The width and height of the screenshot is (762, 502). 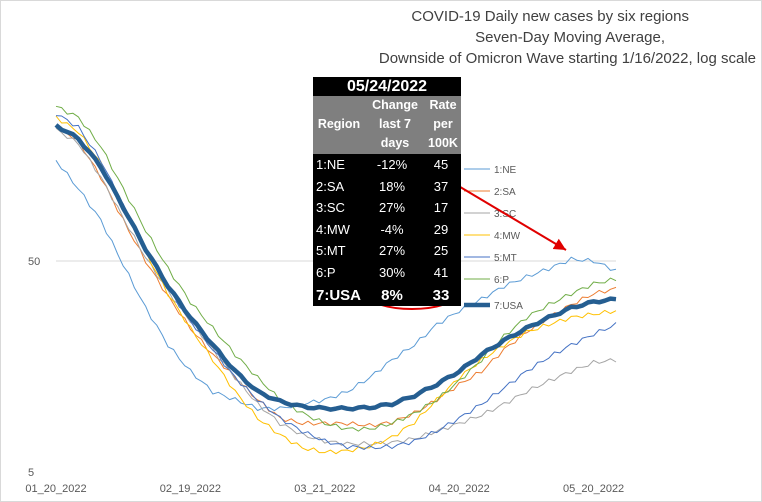 I want to click on header-rate-3: 100K, so click(x=443, y=143).